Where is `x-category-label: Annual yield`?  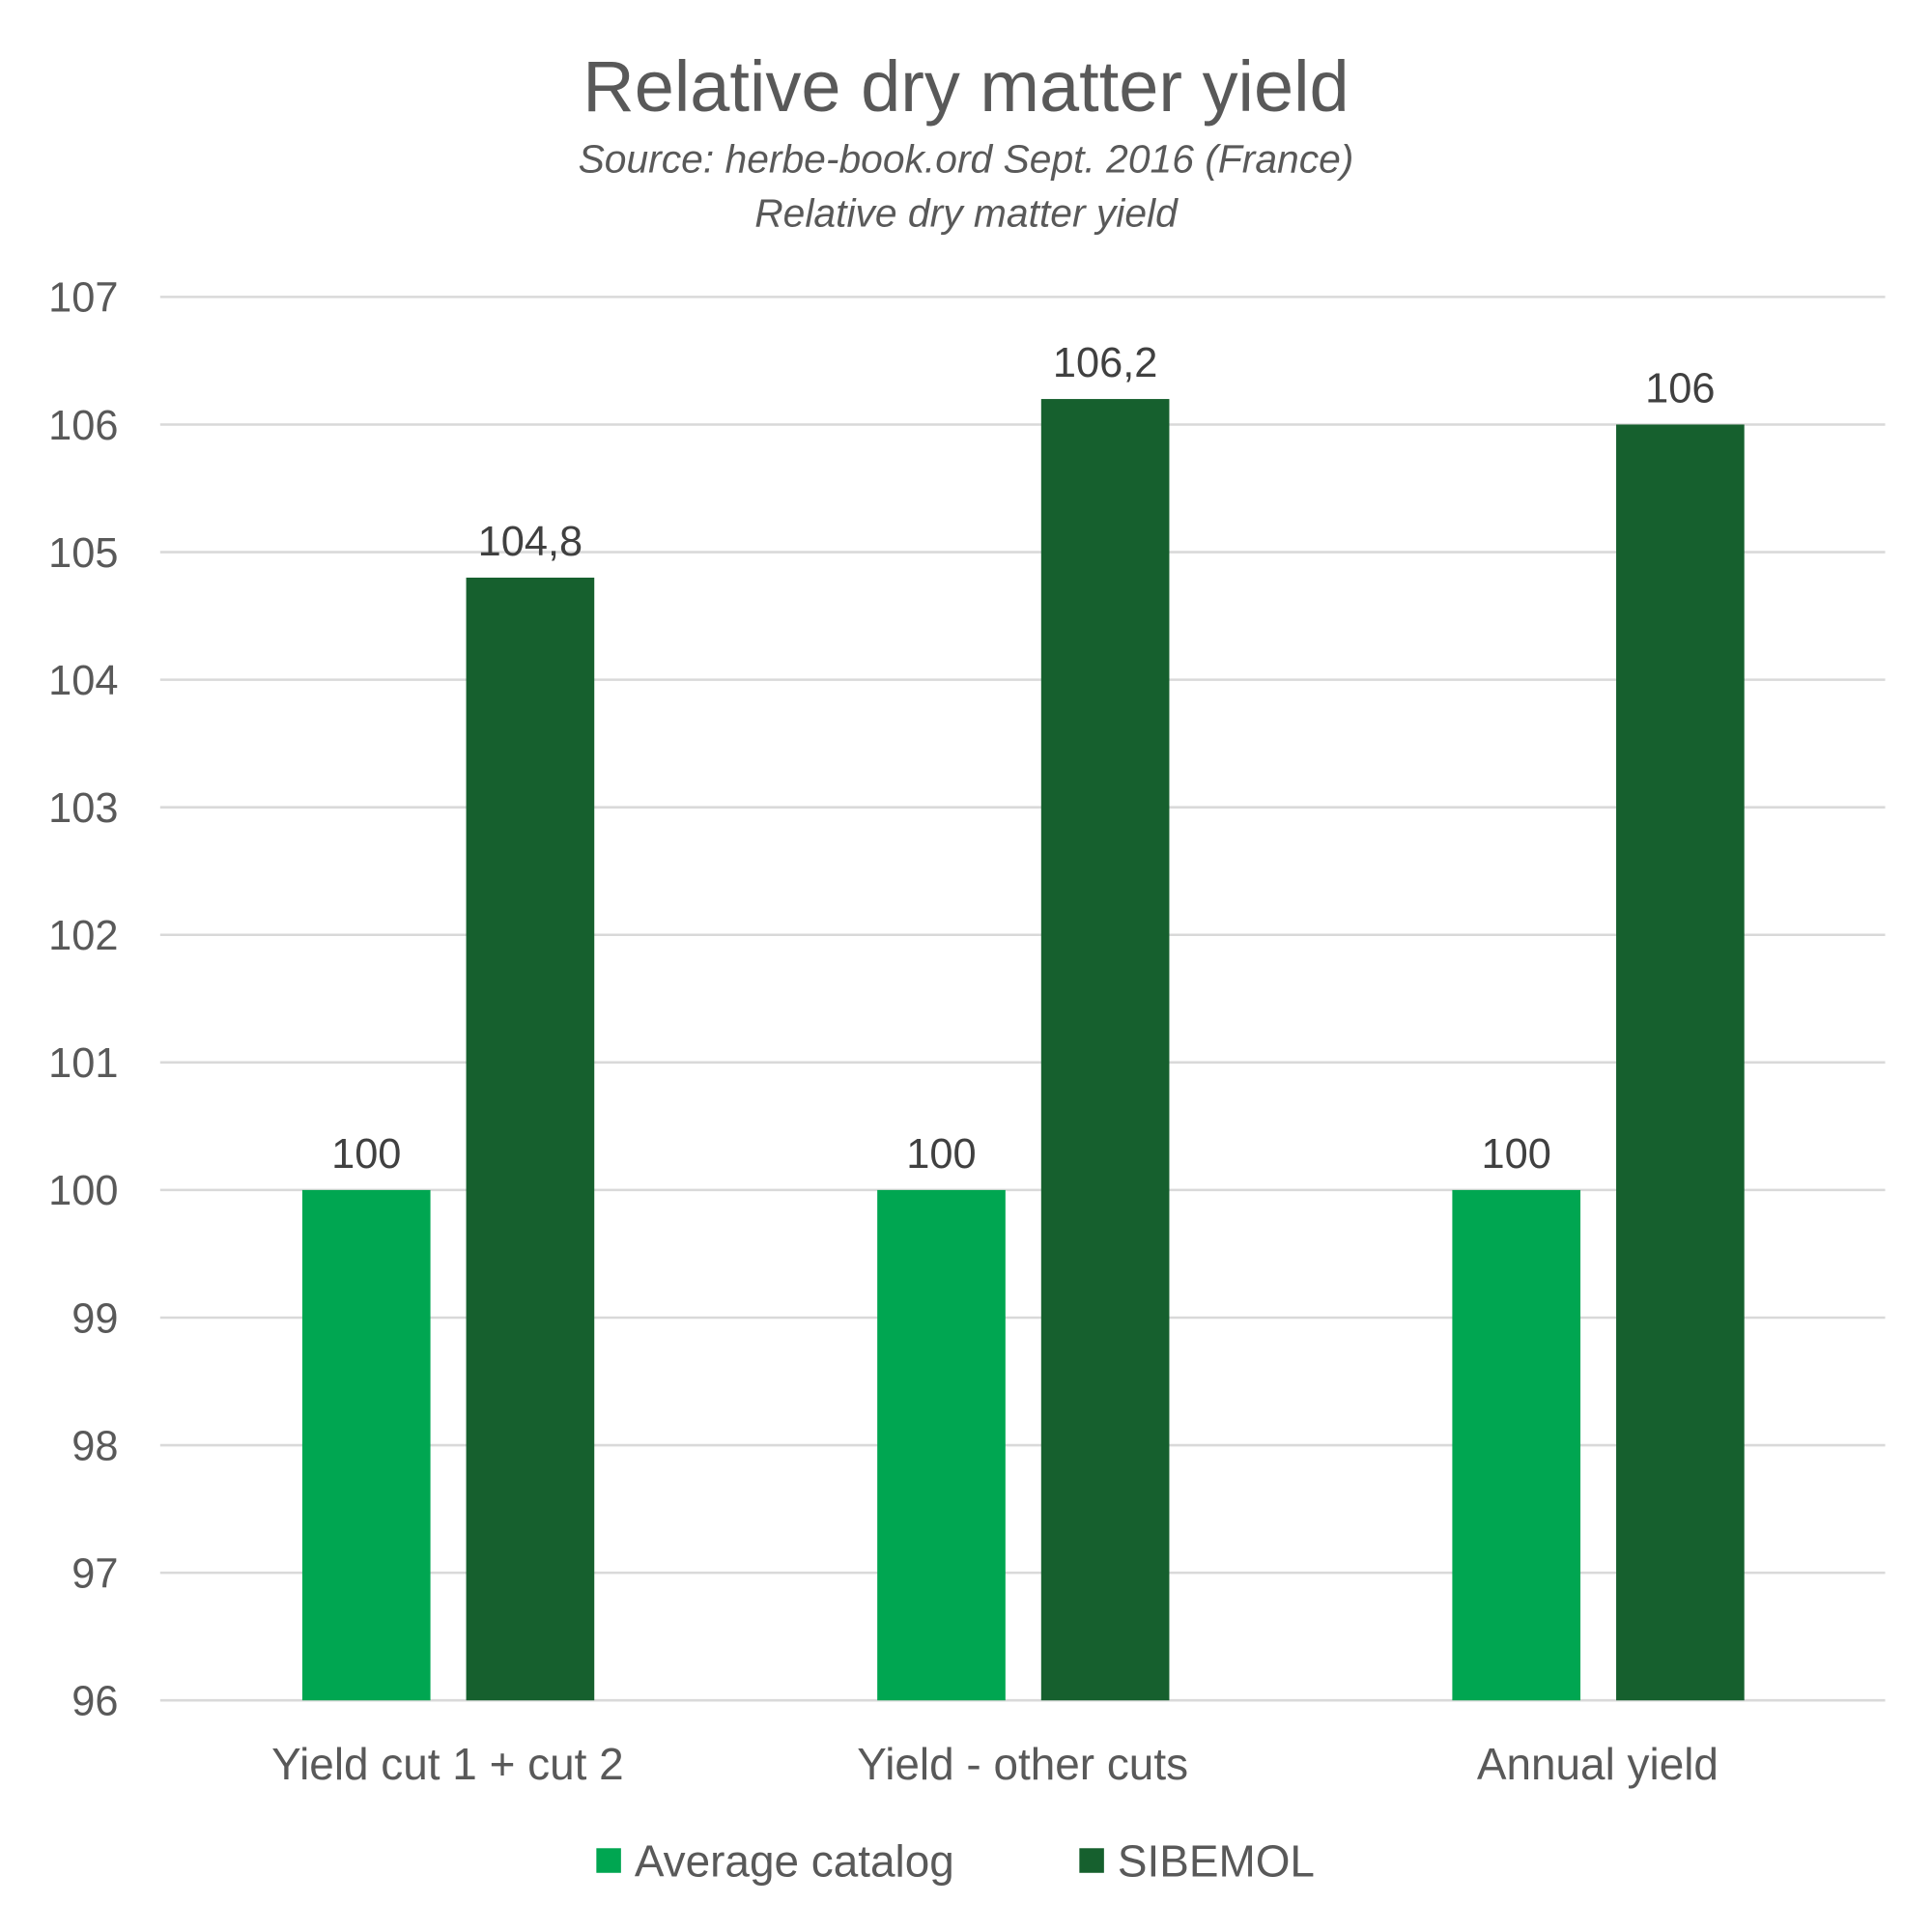
x-category-label: Annual yield is located at coordinates (1598, 1764).